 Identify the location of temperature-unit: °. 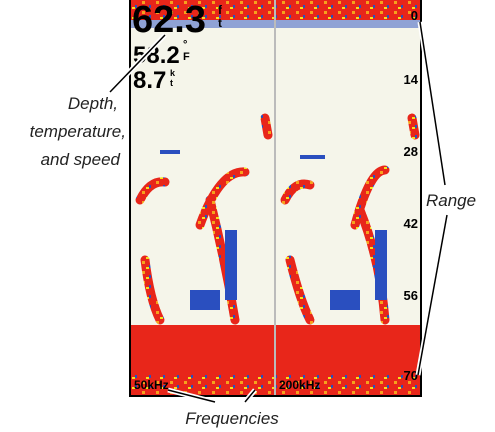
(185, 45).